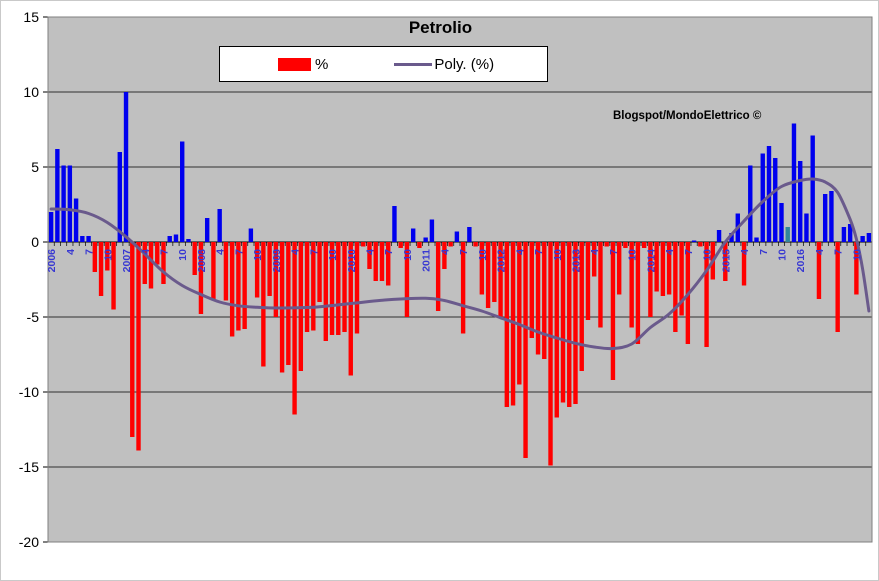  I want to click on x-tick-label: 2006, so click(52, 261).